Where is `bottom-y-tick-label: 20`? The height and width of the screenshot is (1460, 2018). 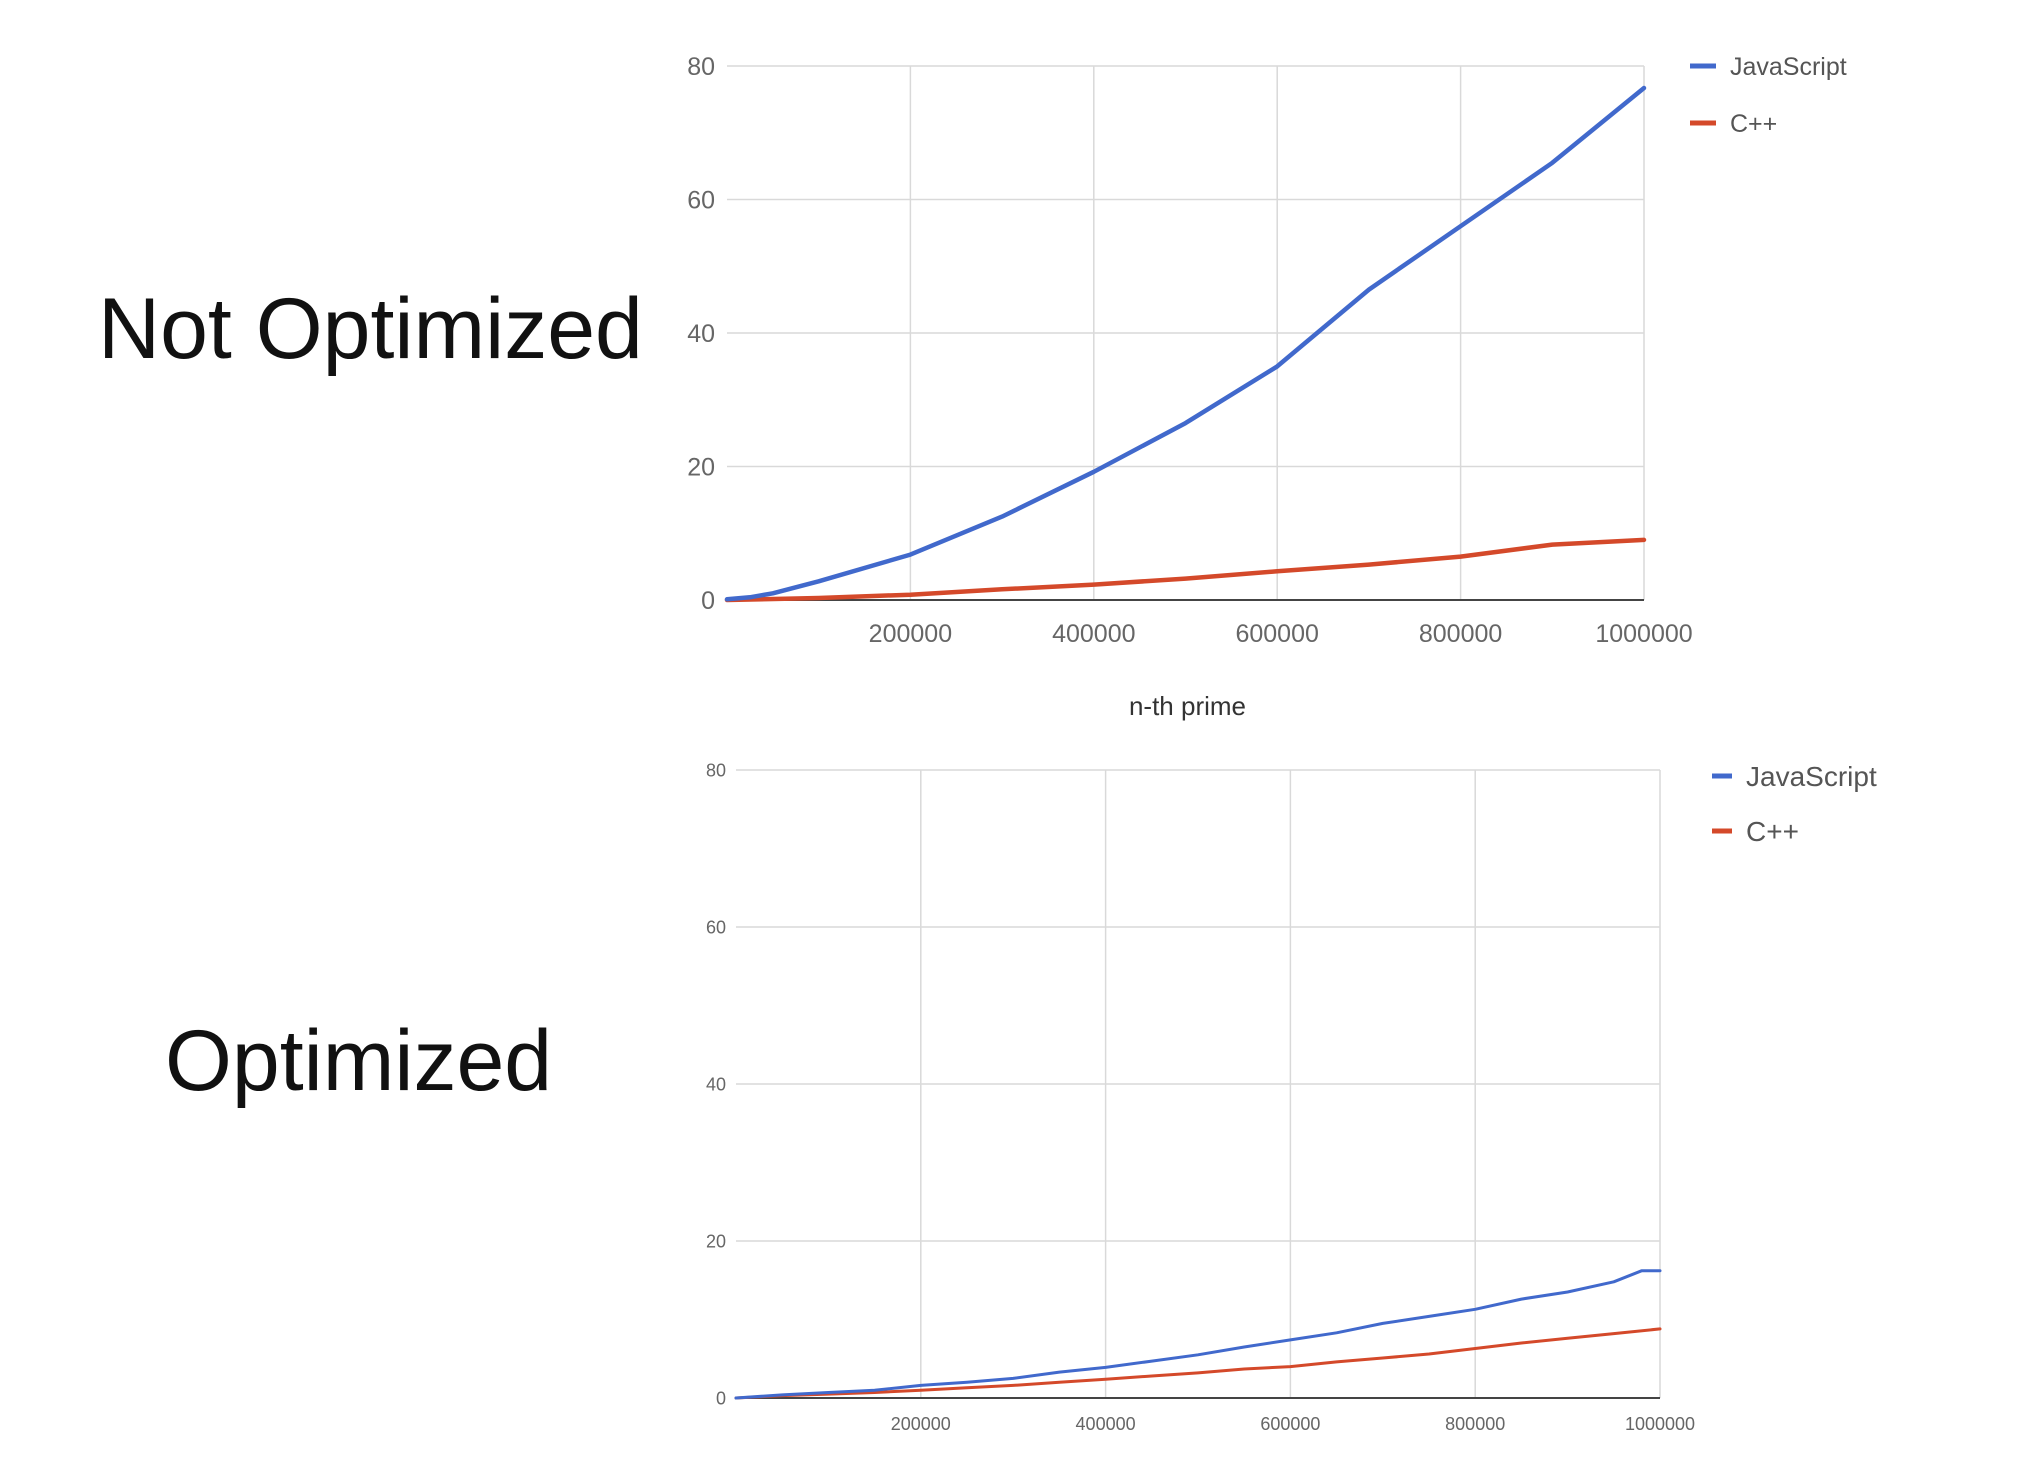
bottom-y-tick-label: 20 is located at coordinates (716, 1241).